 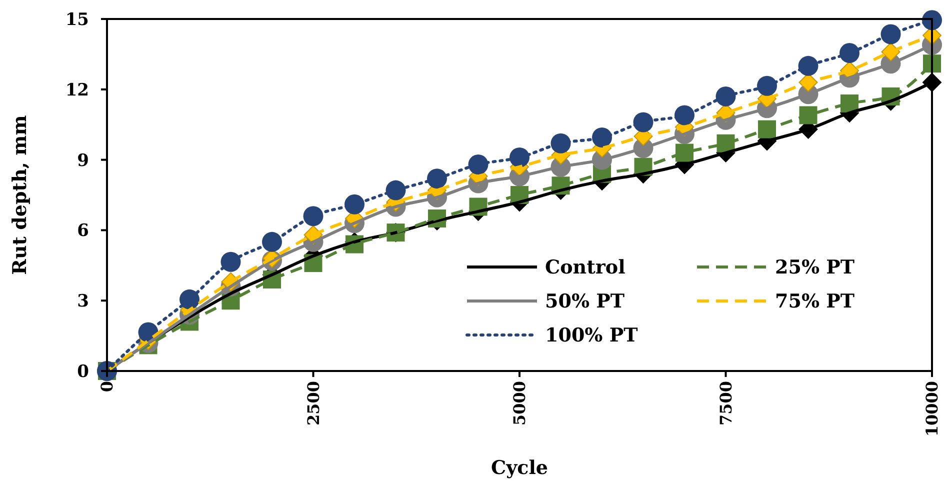 What do you see at coordinates (83, 302) in the screenshot?
I see `y-tick-label: 3` at bounding box center [83, 302].